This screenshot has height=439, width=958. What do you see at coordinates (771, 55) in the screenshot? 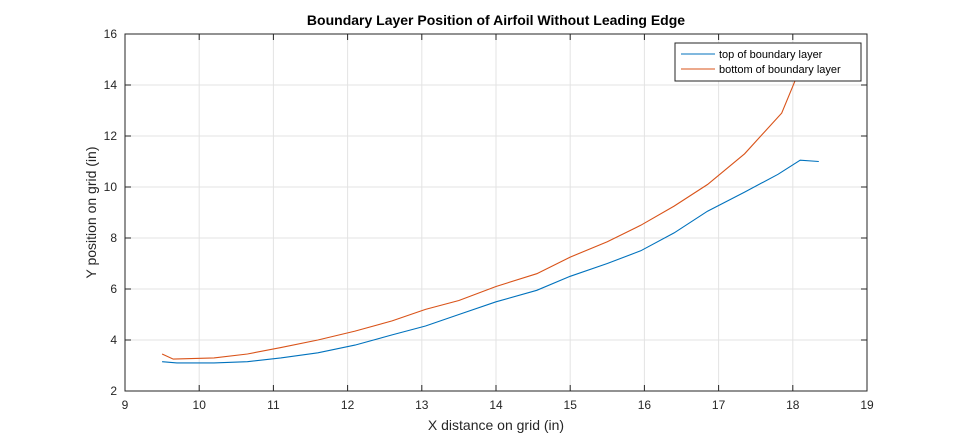
I see `legend-entry-top: top of boundary layer` at bounding box center [771, 55].